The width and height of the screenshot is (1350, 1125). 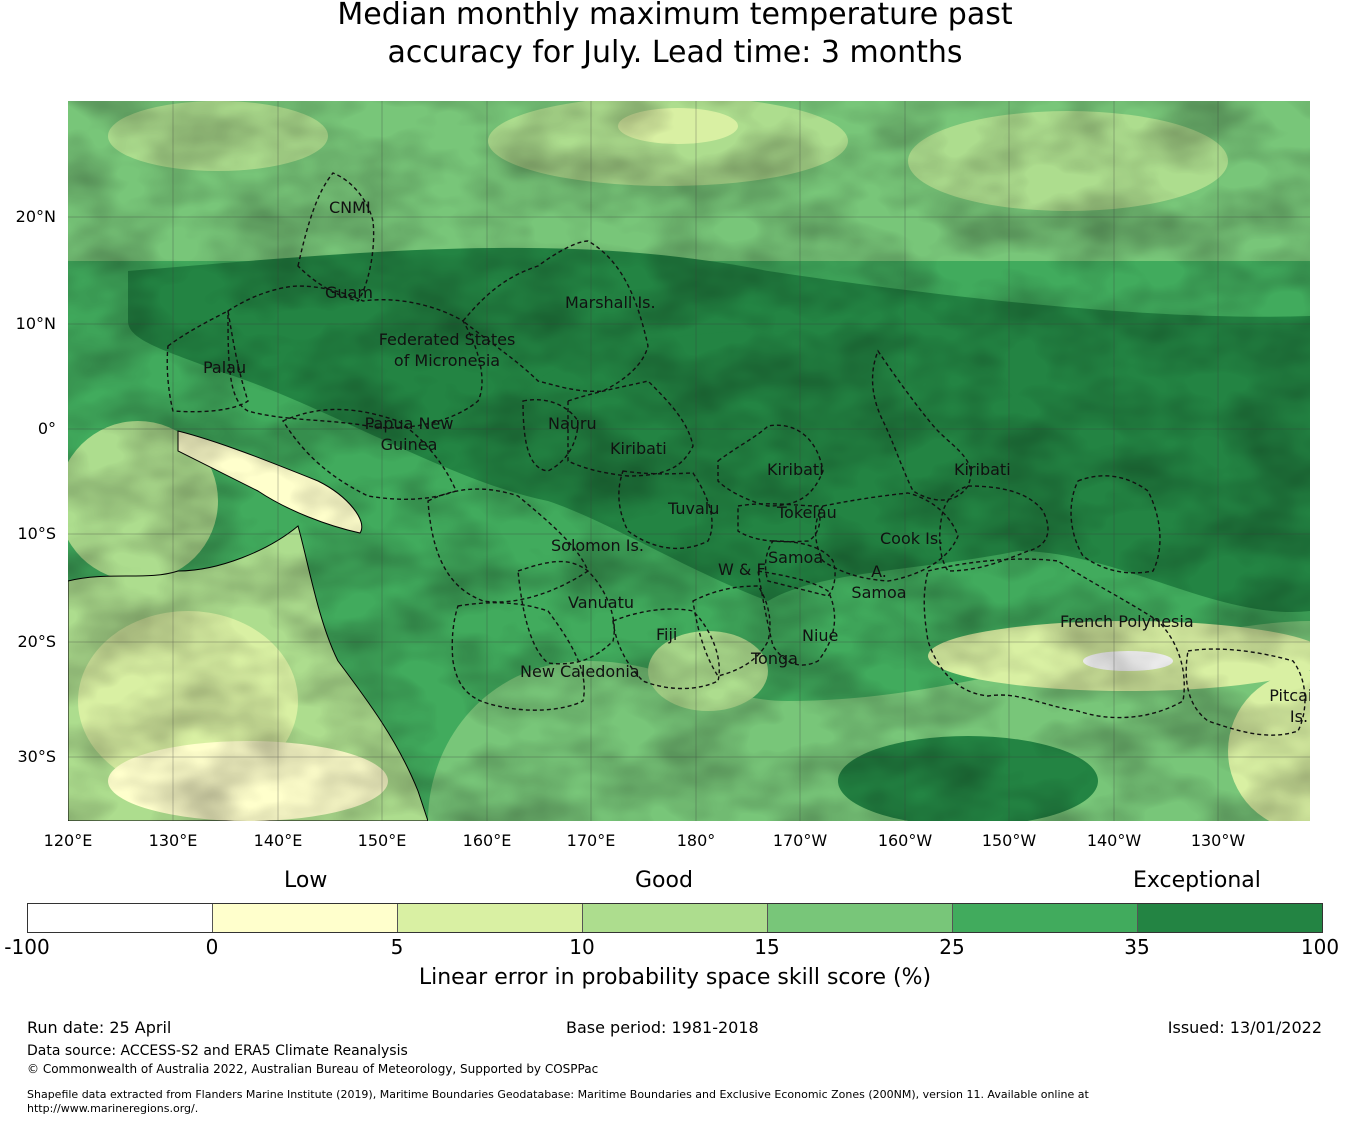 I want to click on colorbar-tick: 25, so click(x=952, y=947).